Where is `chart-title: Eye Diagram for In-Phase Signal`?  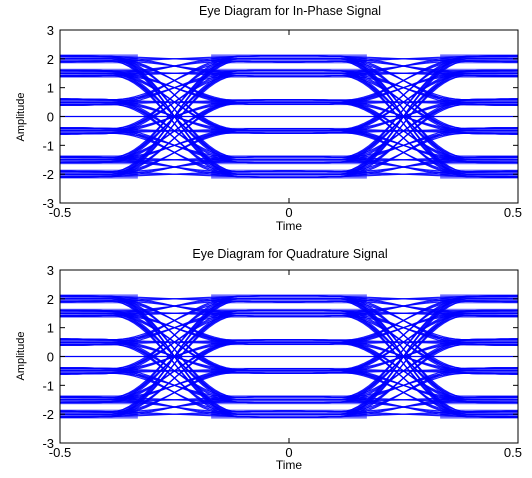
chart-title: Eye Diagram for In-Phase Signal is located at coordinates (290, 11).